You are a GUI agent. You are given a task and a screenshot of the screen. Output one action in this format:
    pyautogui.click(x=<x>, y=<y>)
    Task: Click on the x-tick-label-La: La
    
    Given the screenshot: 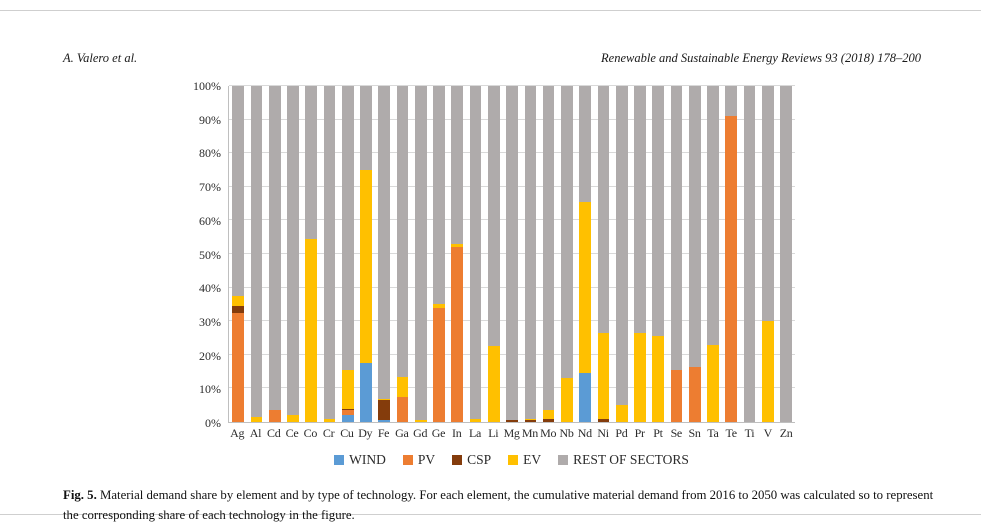 What is the action you would take?
    pyautogui.click(x=475, y=433)
    